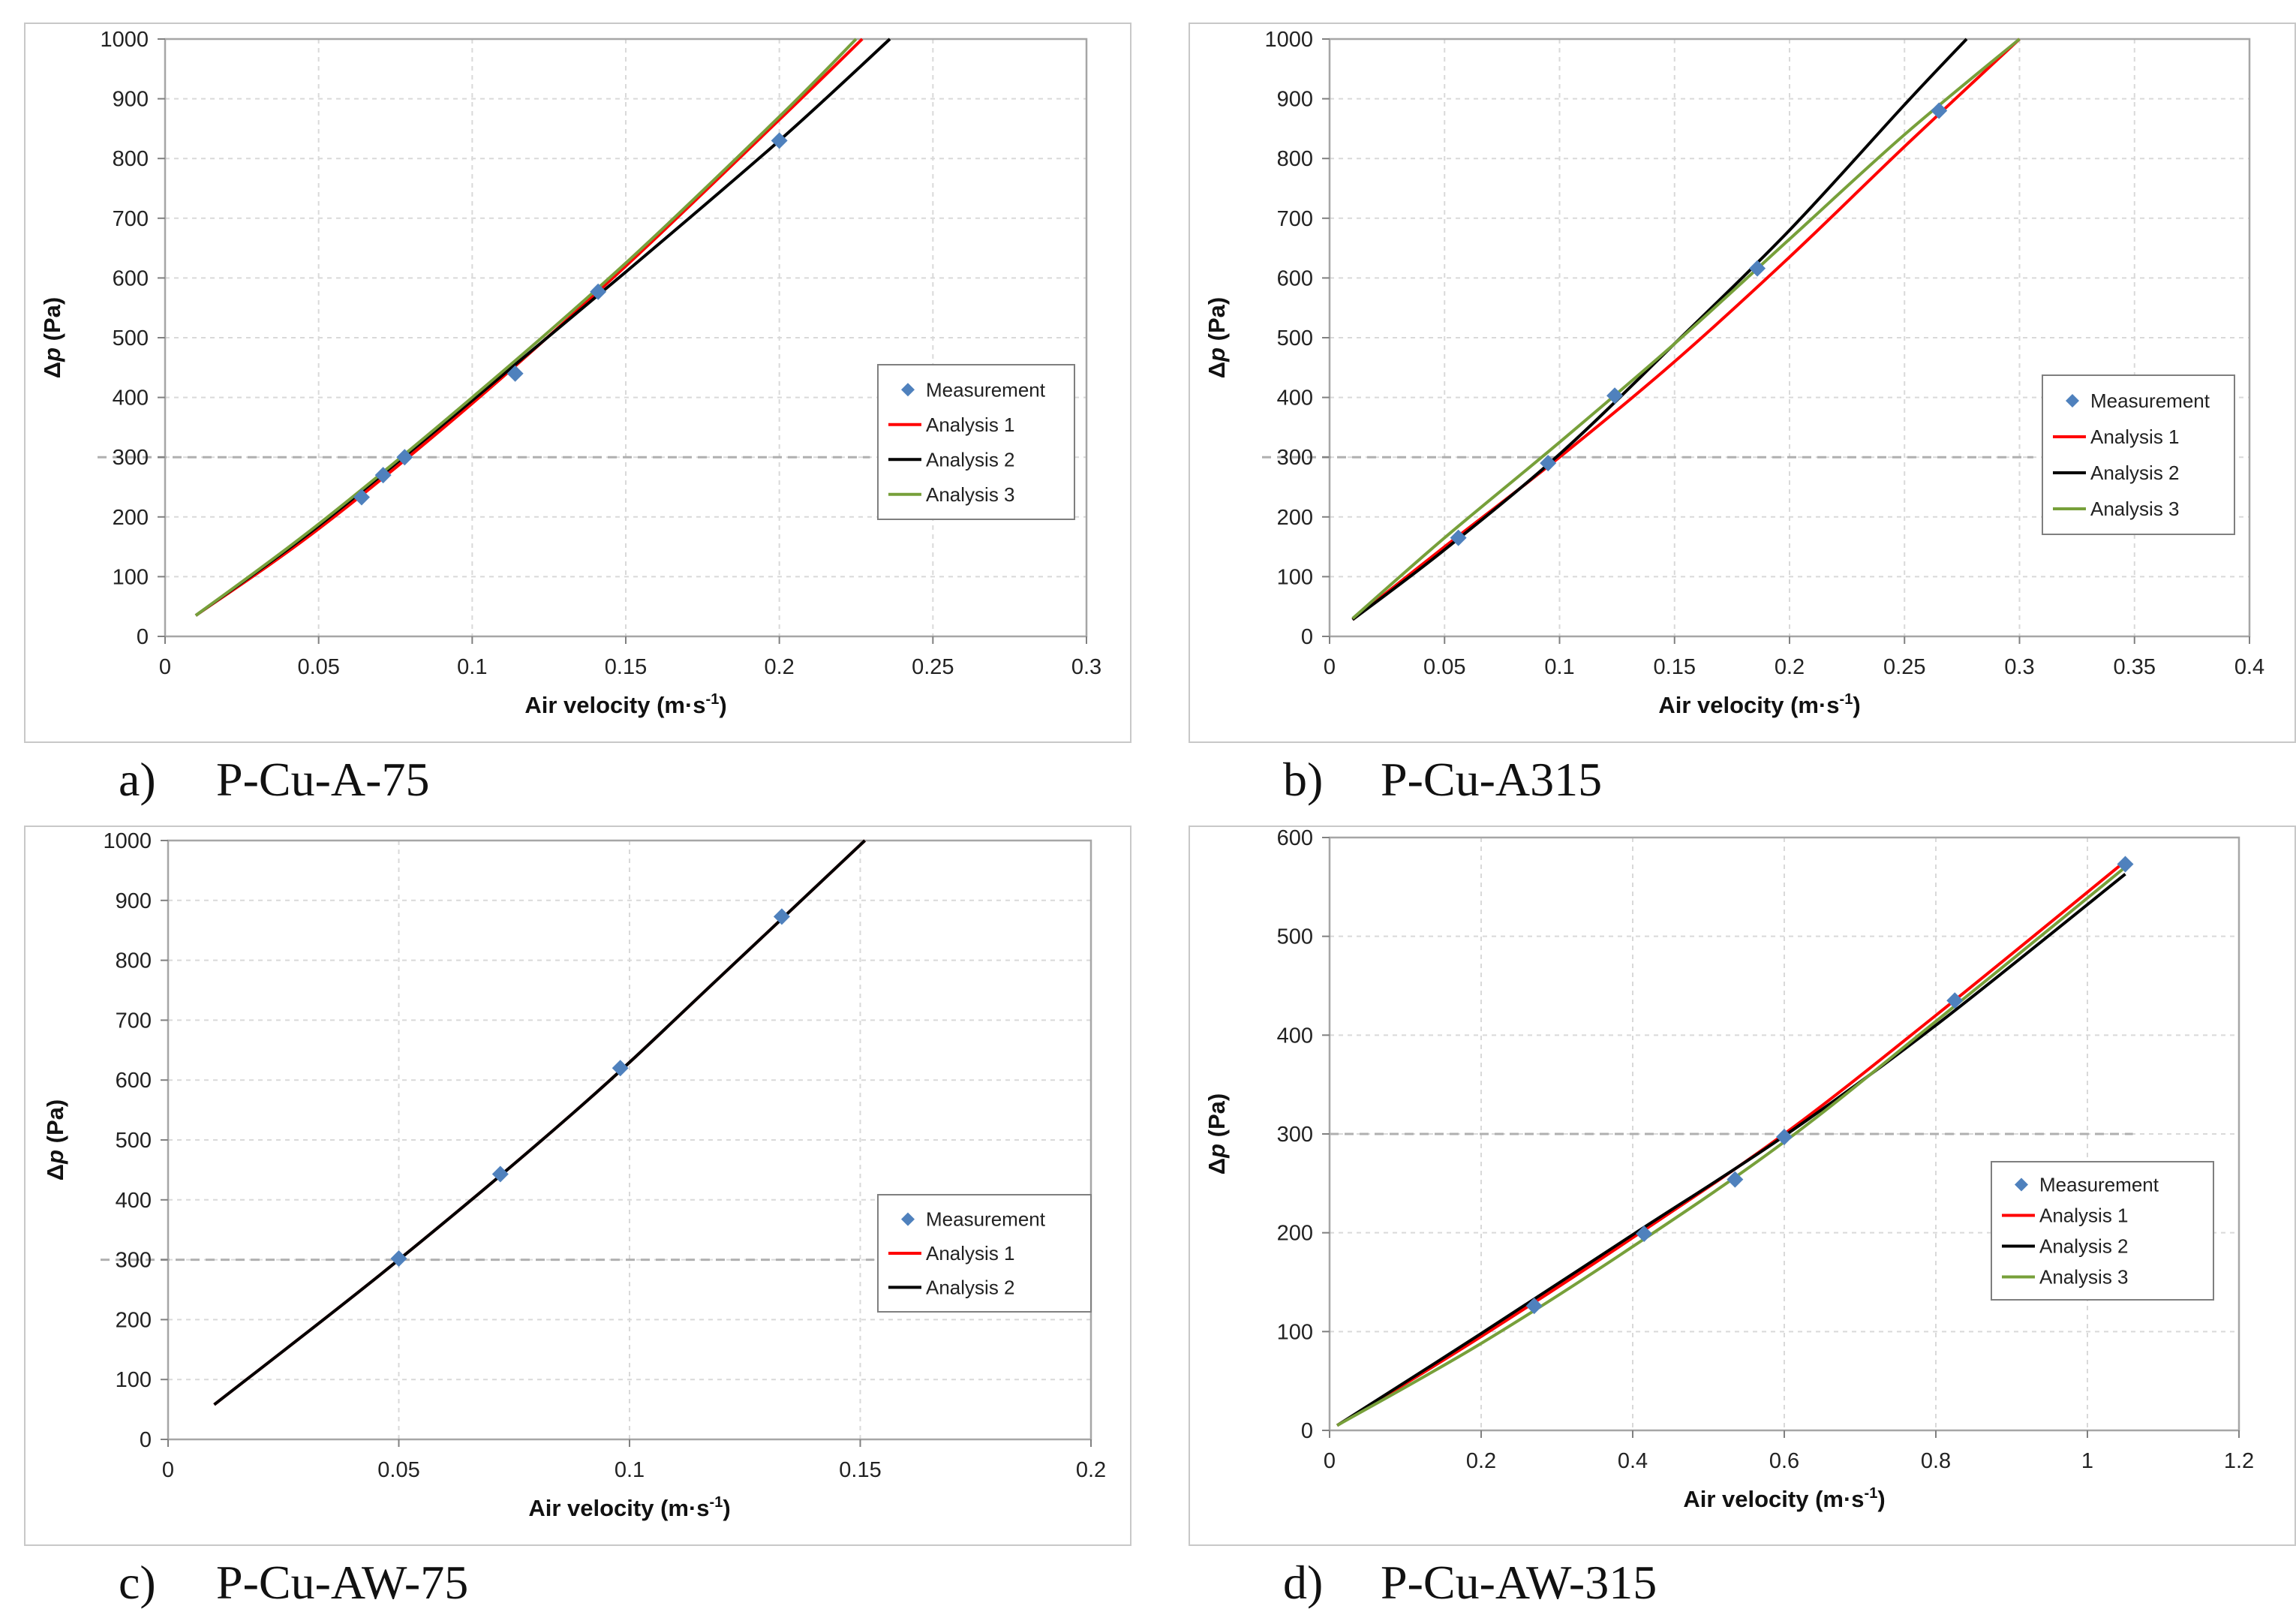  Describe the element at coordinates (131, 100) in the screenshot. I see `y-tick-label: 900` at that location.